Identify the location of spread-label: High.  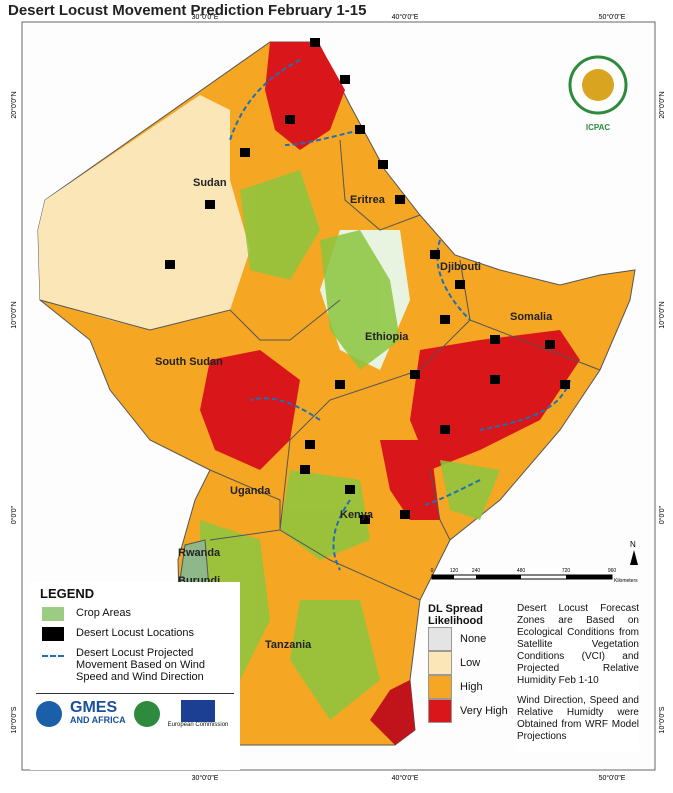
(471, 687).